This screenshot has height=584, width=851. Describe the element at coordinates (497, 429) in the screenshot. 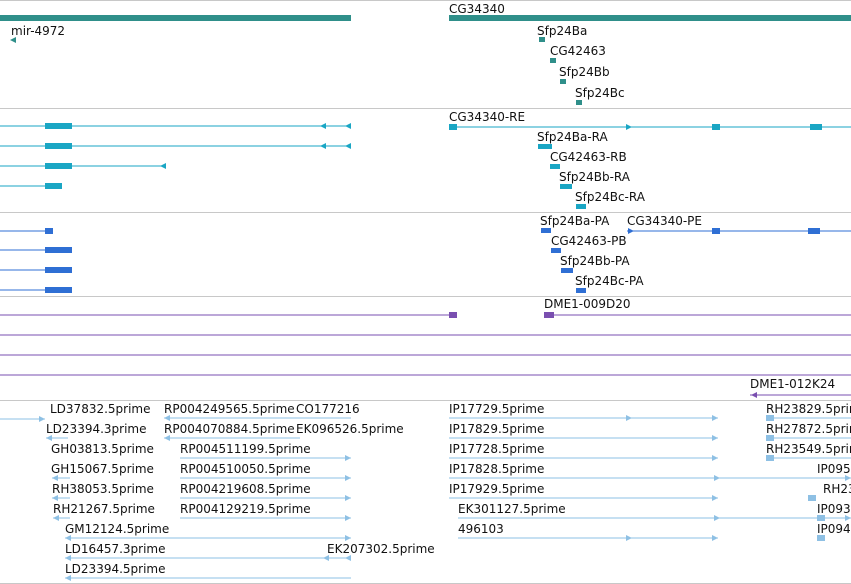

I see `est-label: IP17829.5prime` at that location.